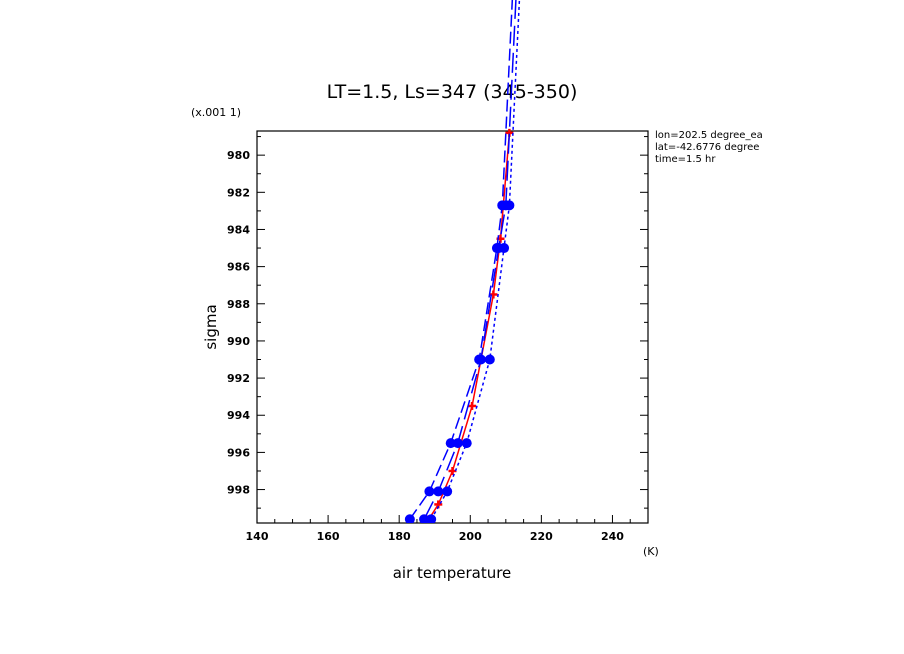 The image size is (904, 654). What do you see at coordinates (238, 378) in the screenshot?
I see `y-tick-label: 992` at bounding box center [238, 378].